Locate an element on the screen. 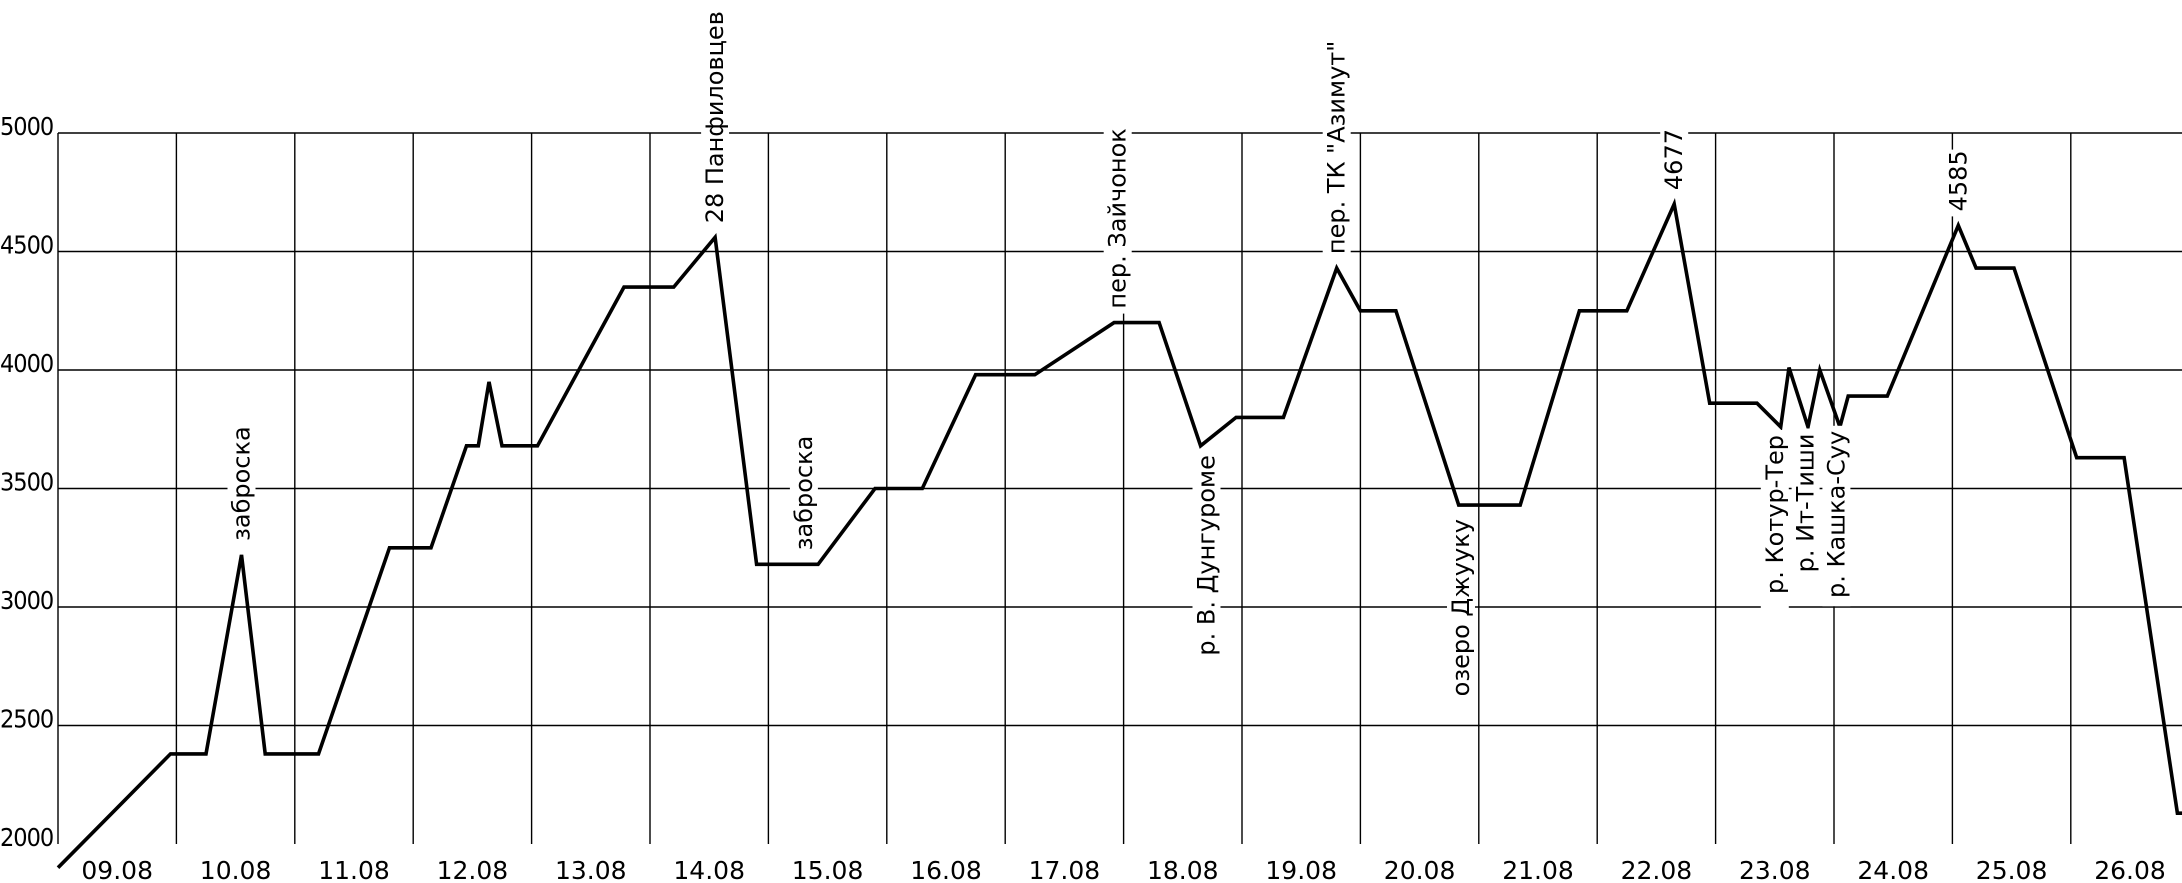 The width and height of the screenshot is (2182, 883). annotation: р. Кашка-Суу is located at coordinates (1836, 516).